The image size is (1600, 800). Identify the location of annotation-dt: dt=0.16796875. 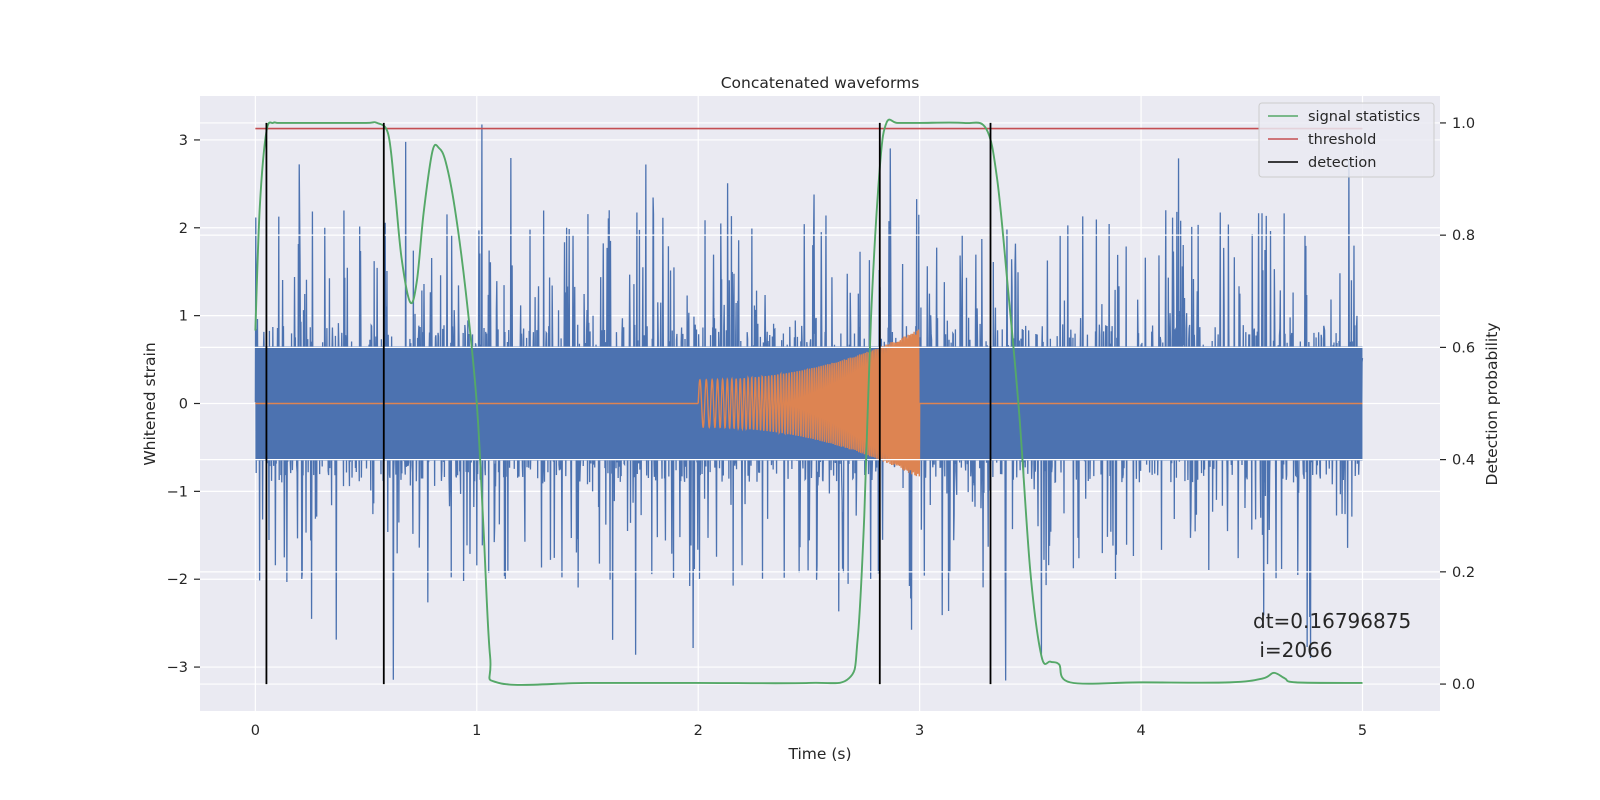
(1332, 621).